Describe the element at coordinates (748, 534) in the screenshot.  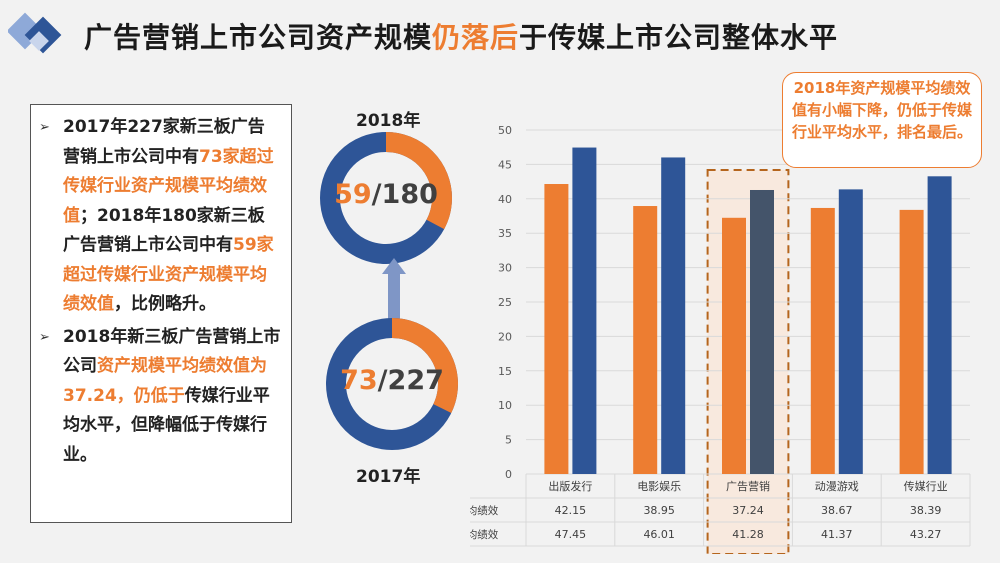
I see `table-value: 41.28` at that location.